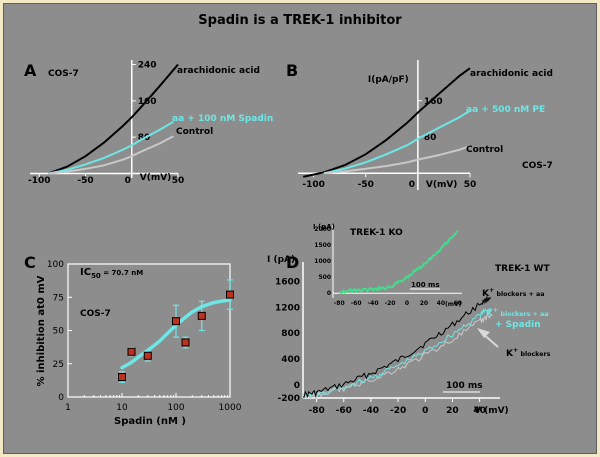 This screenshot has width=600, height=457. Describe the element at coordinates (288, 399) in the screenshot. I see `panel-d-y-tick-label: -200` at that location.